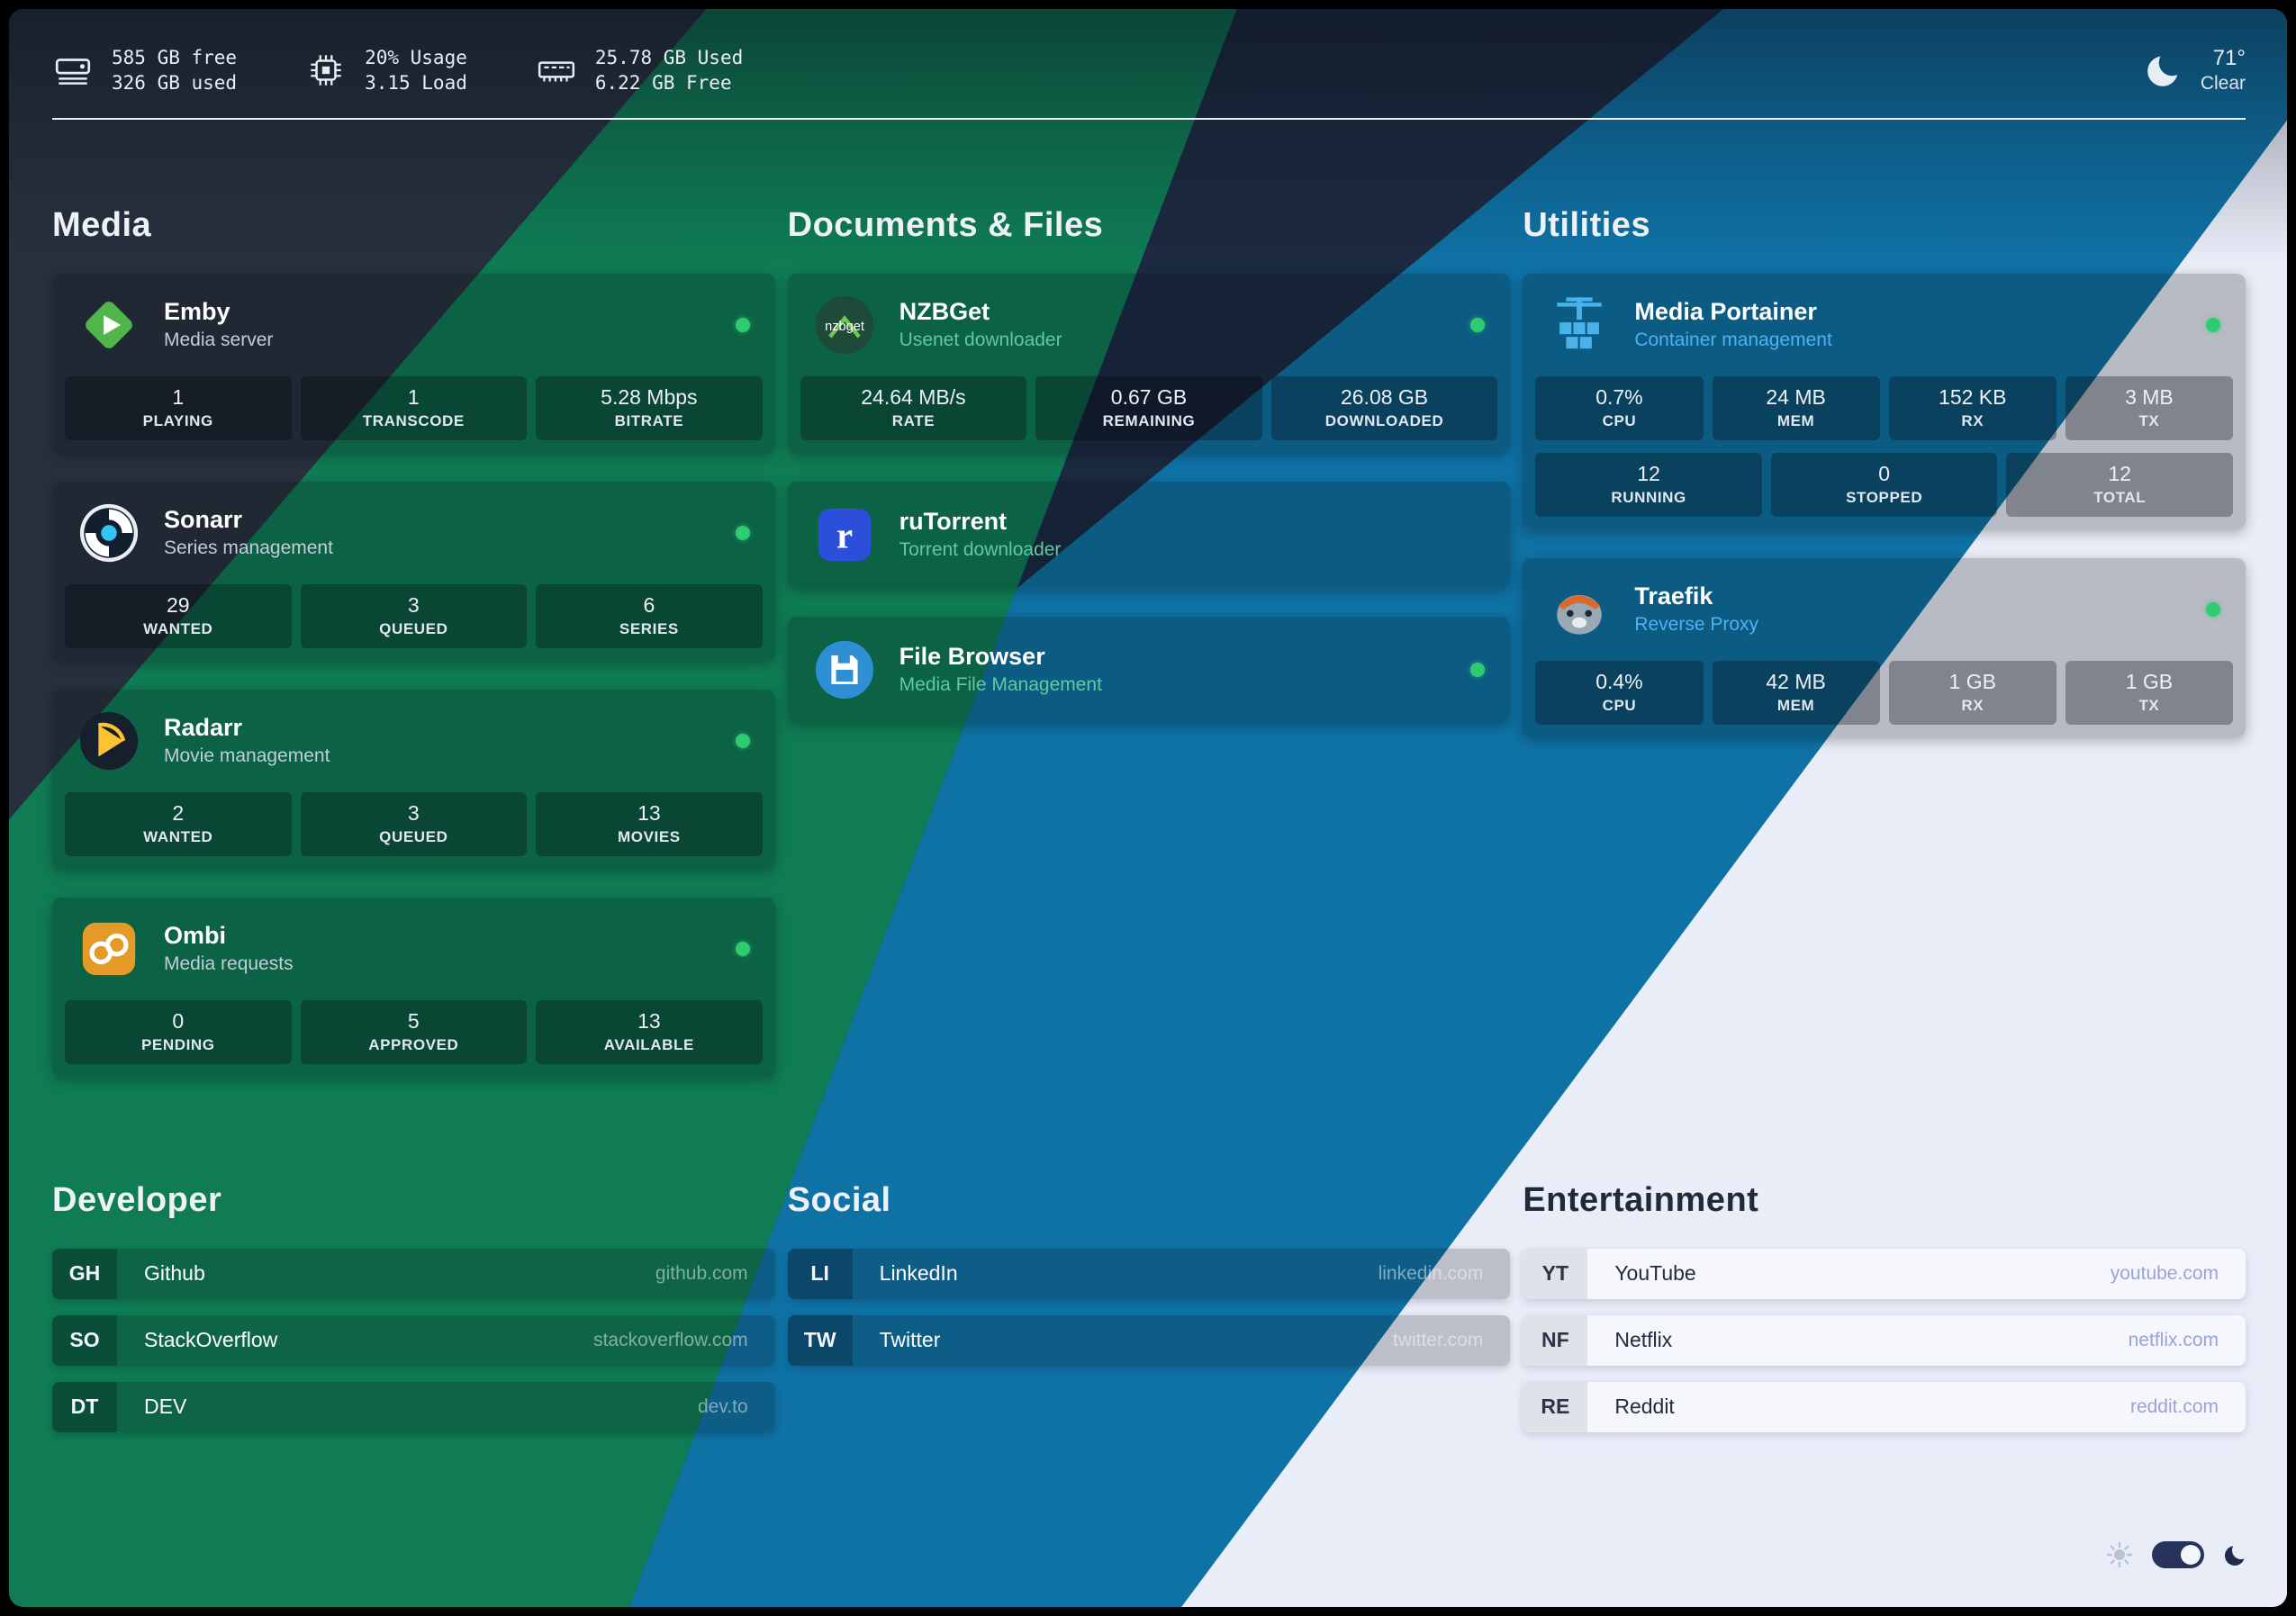 This screenshot has width=2296, height=1616. I want to click on bookmark-url: twitter.com, so click(1438, 1339).